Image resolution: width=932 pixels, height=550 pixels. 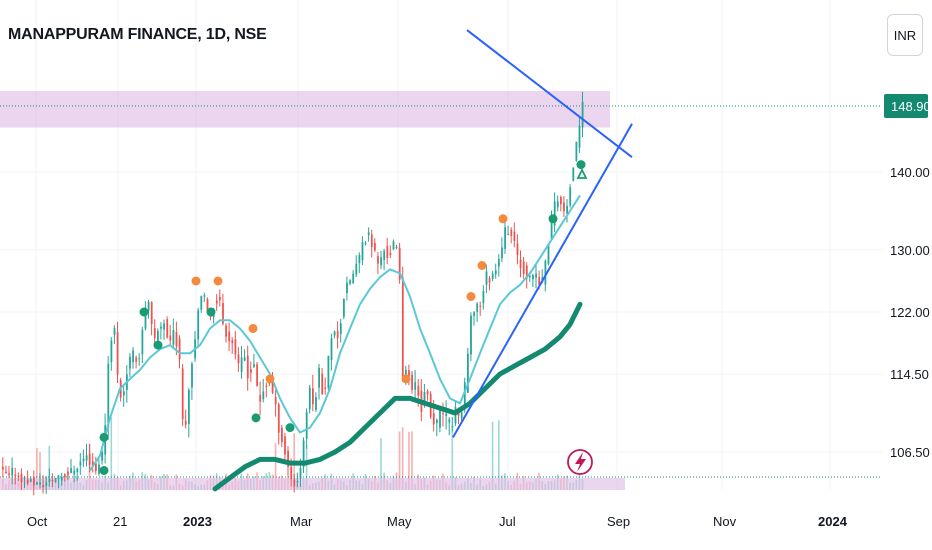 What do you see at coordinates (305, 109) in the screenshot?
I see `resistance-zone` at bounding box center [305, 109].